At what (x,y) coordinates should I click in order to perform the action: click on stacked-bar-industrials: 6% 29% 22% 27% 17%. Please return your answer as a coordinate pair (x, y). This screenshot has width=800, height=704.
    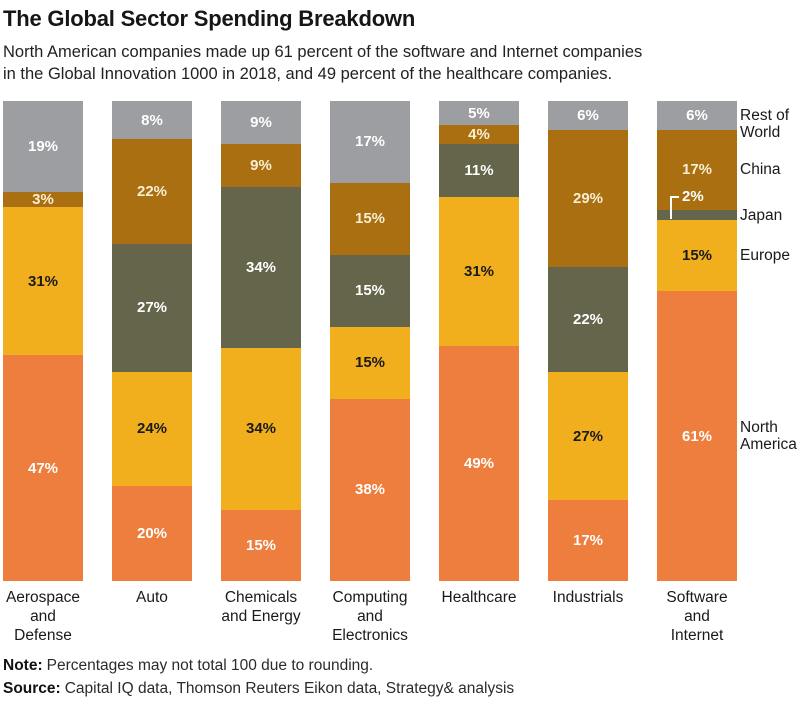
    Looking at the image, I should click on (588, 341).